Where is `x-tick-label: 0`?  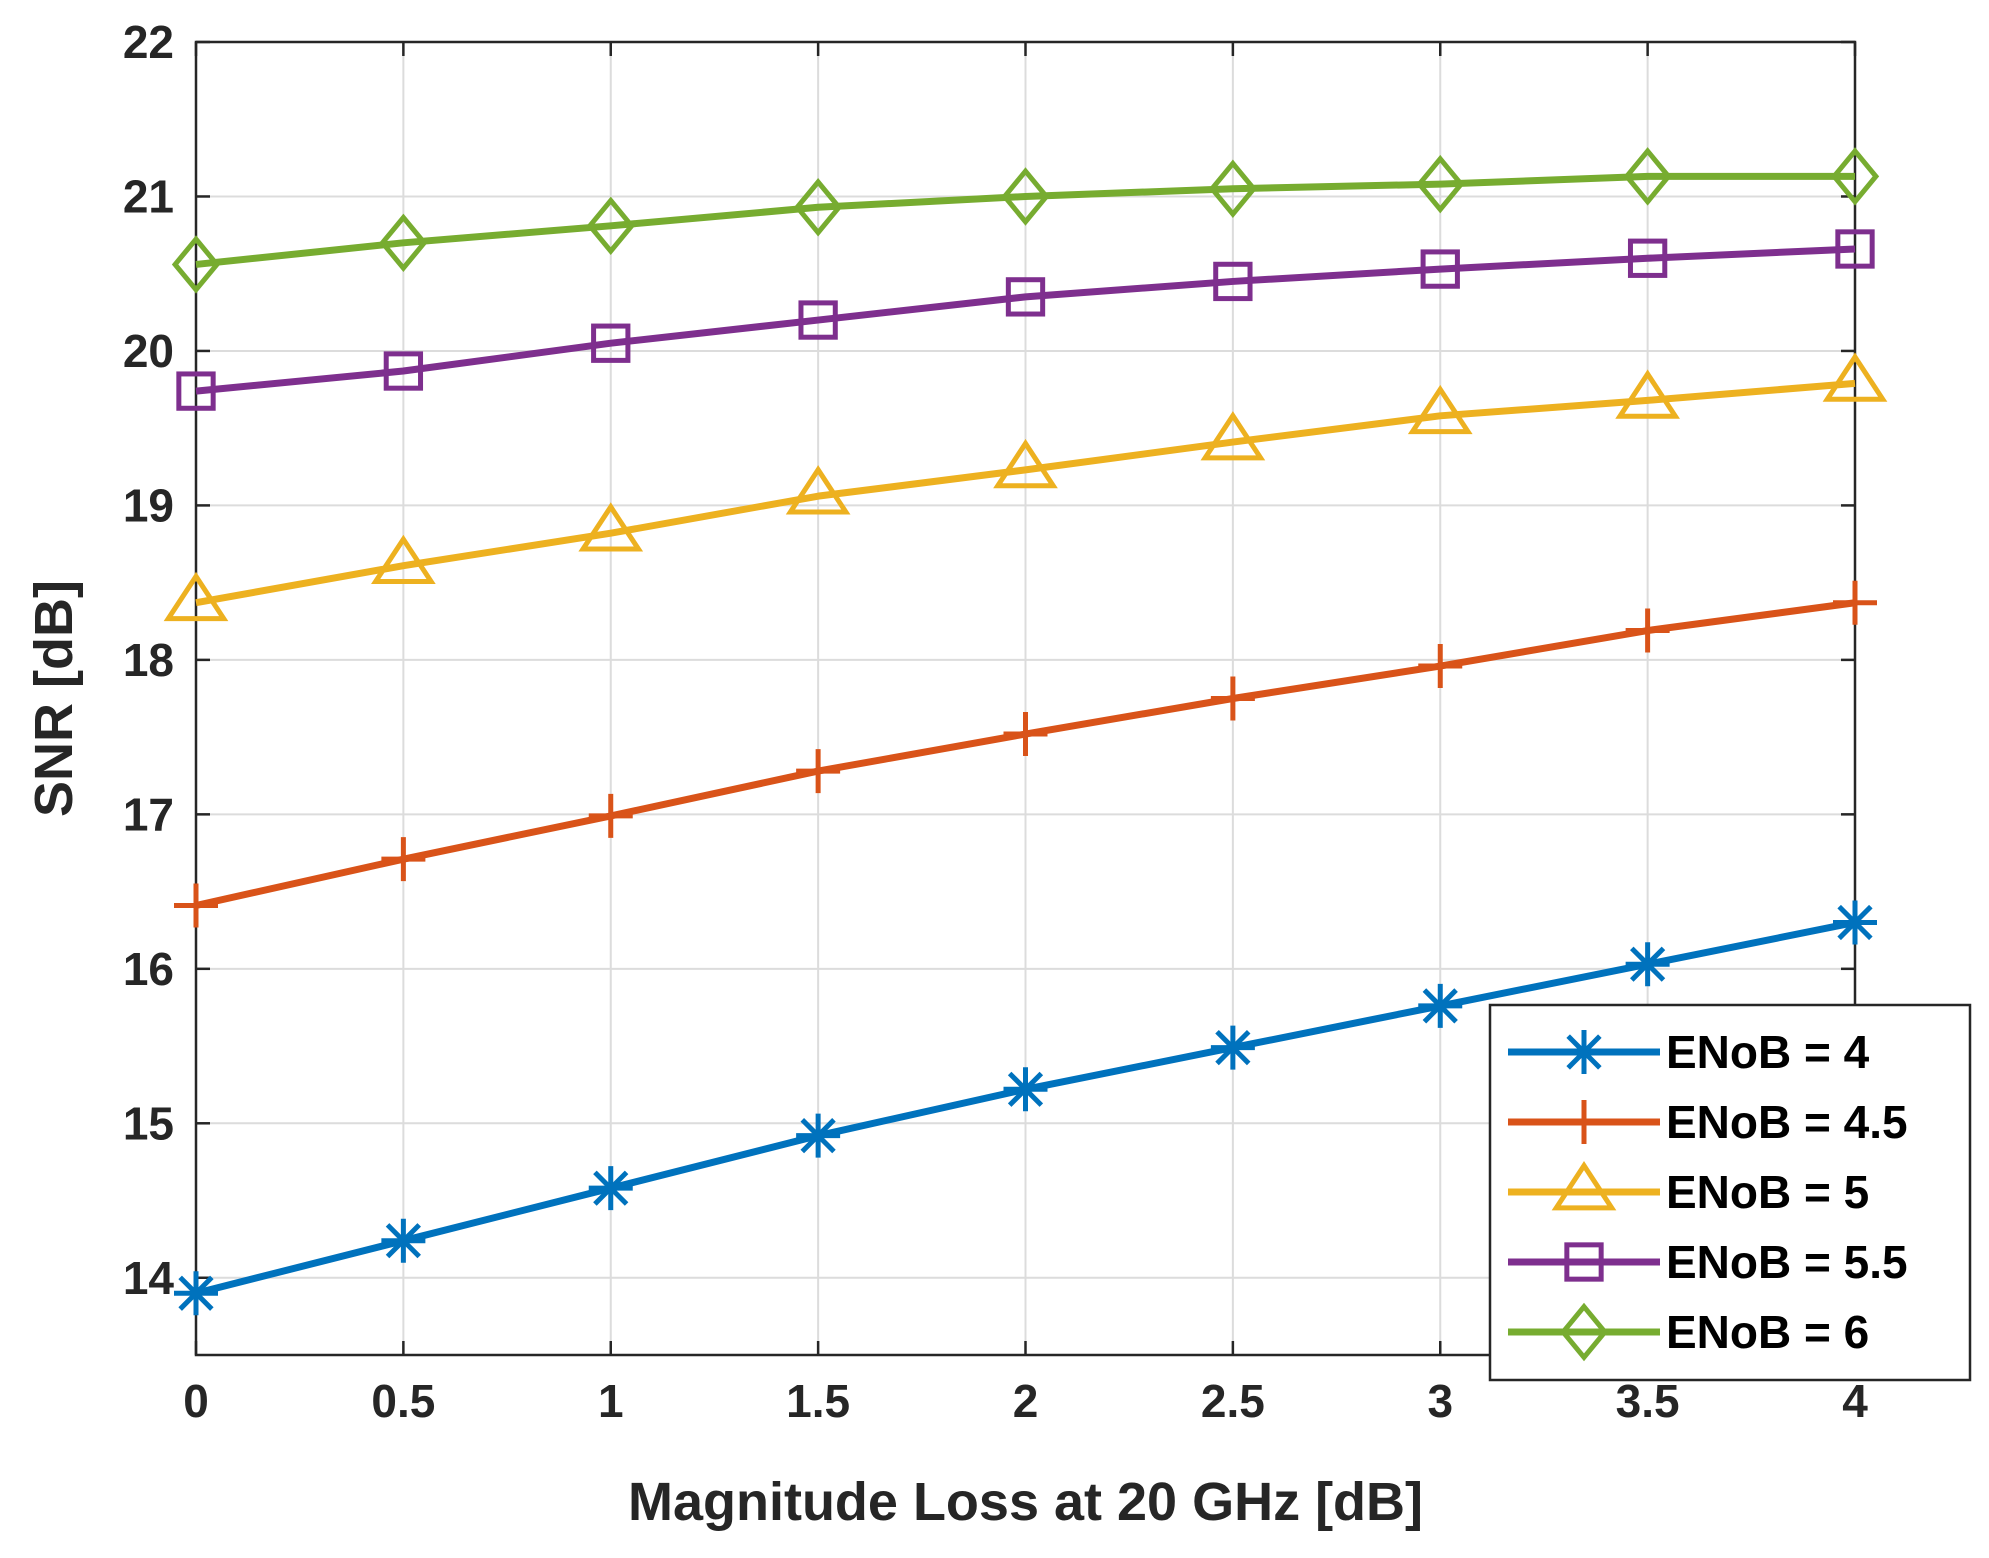
x-tick-label: 0 is located at coordinates (196, 1401).